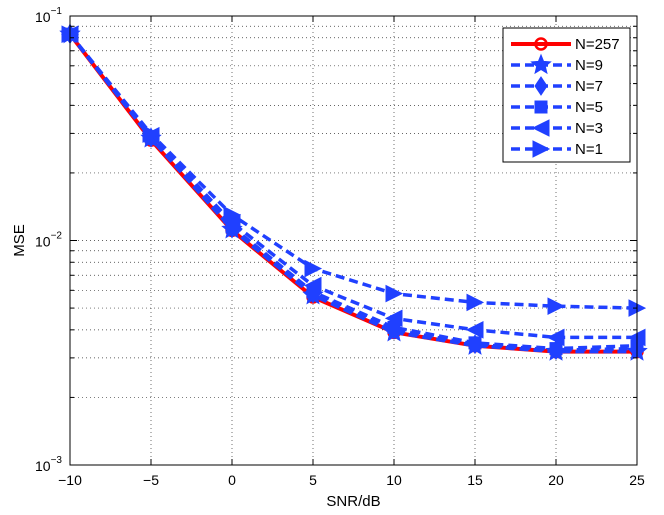  What do you see at coordinates (353, 501) in the screenshot?
I see `x-axis-label: SNR/dB` at bounding box center [353, 501].